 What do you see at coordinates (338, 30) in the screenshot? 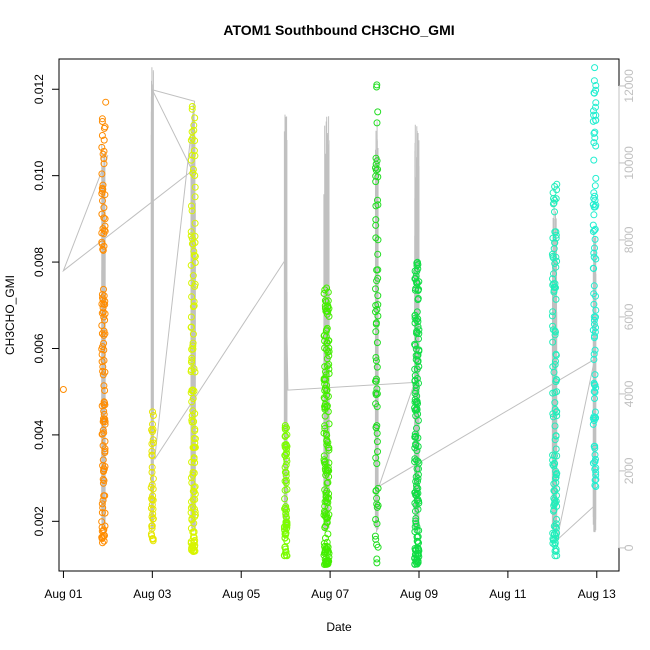
I see `chart-title: ATOM1 Southbound CH3CHO_GMI` at bounding box center [338, 30].